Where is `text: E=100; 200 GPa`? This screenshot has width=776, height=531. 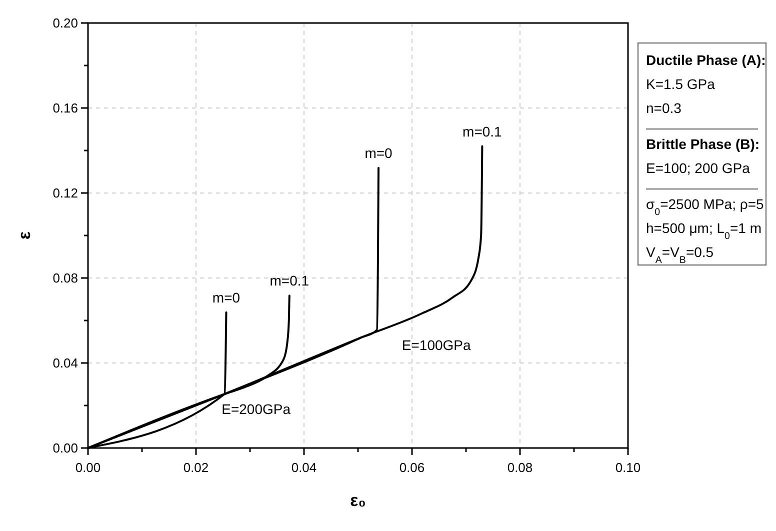 text: E=100; 200 GPa is located at coordinates (698, 168).